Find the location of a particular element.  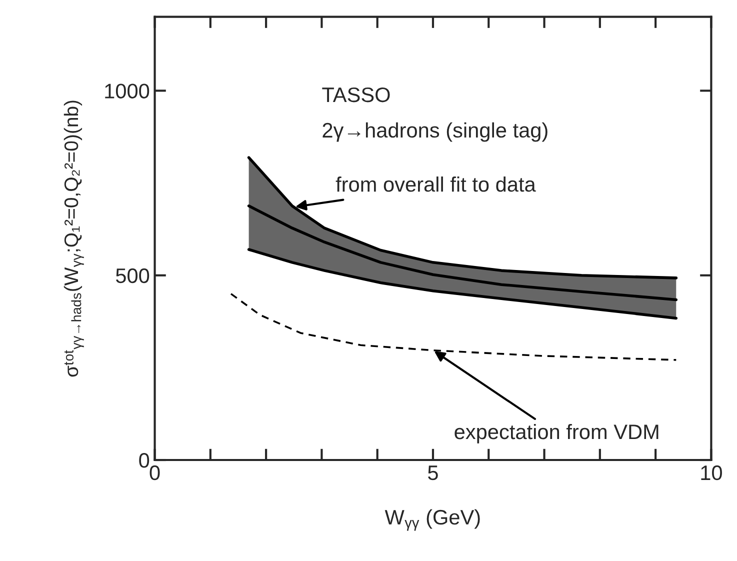

annotation: 2γ→hadrons (single tag) is located at coordinates (435, 132).